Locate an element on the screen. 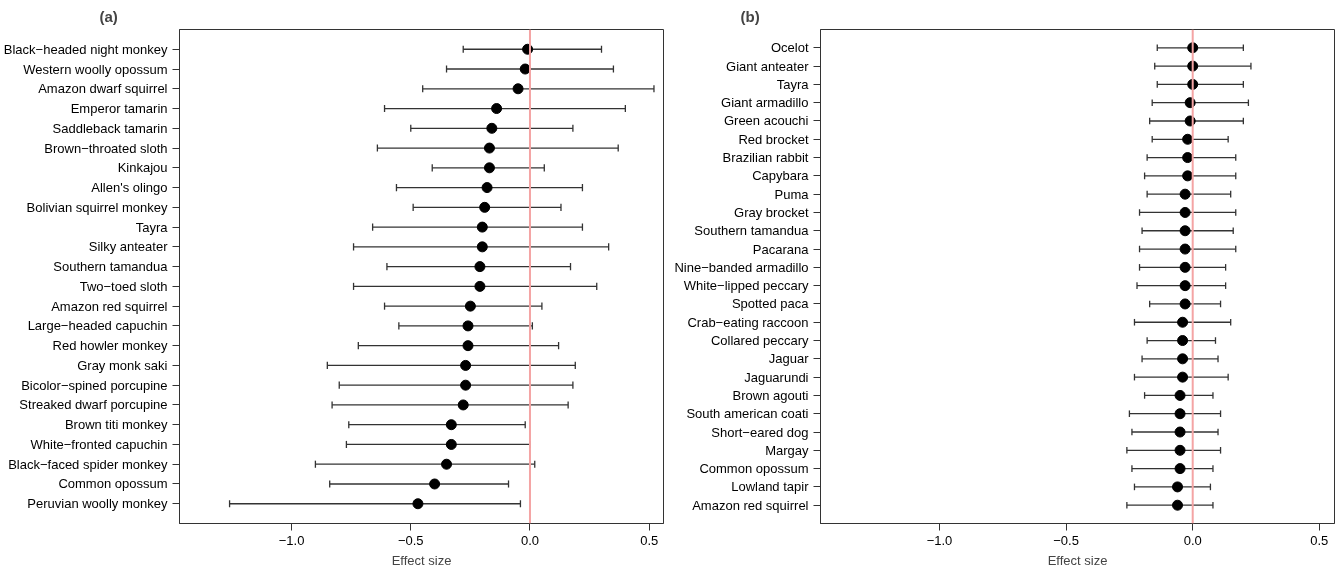 This screenshot has width=1343, height=574. y-tick-label: Crab−eating raccoon is located at coordinates (748, 322).